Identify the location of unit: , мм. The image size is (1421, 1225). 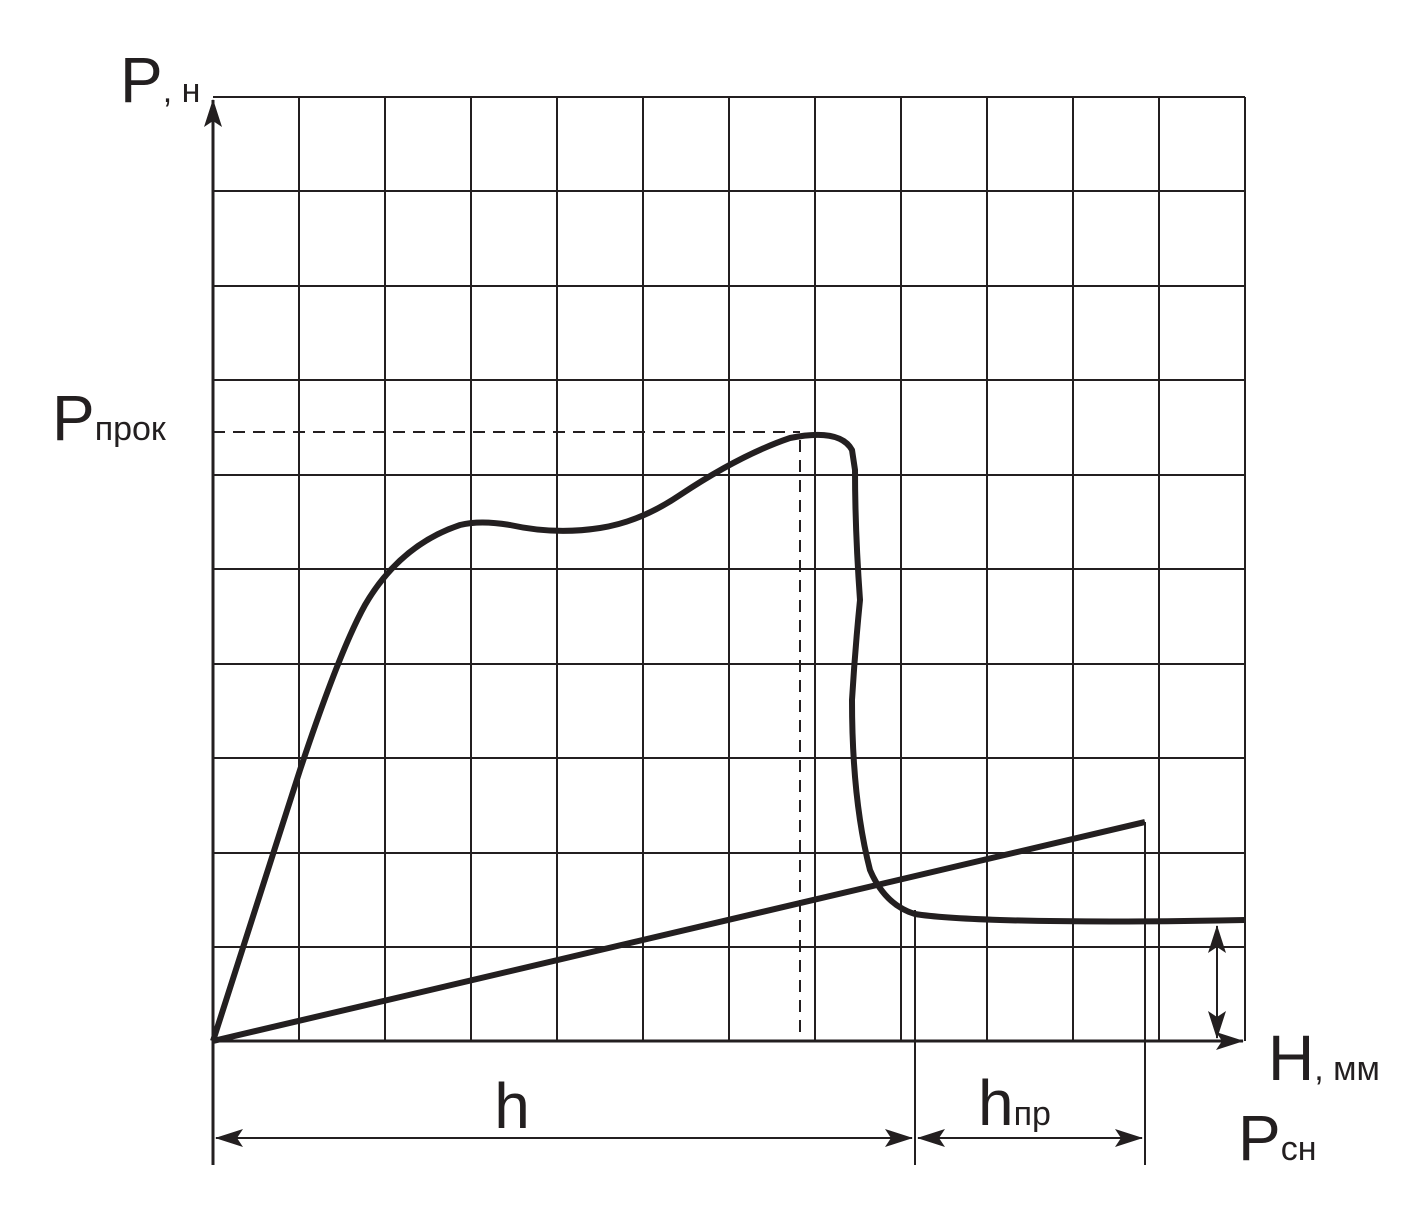
(1347, 1069).